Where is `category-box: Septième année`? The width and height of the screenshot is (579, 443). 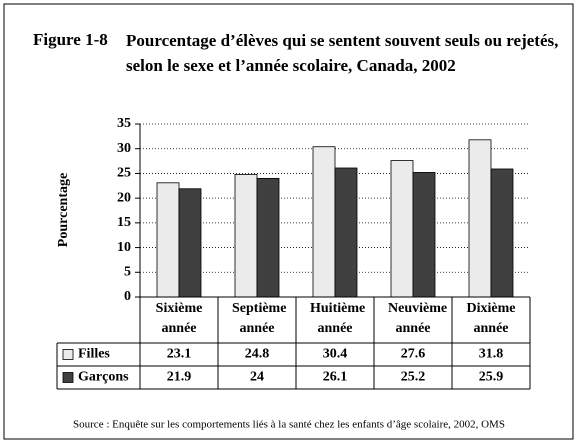
category-box: Septième année is located at coordinates (259, 318).